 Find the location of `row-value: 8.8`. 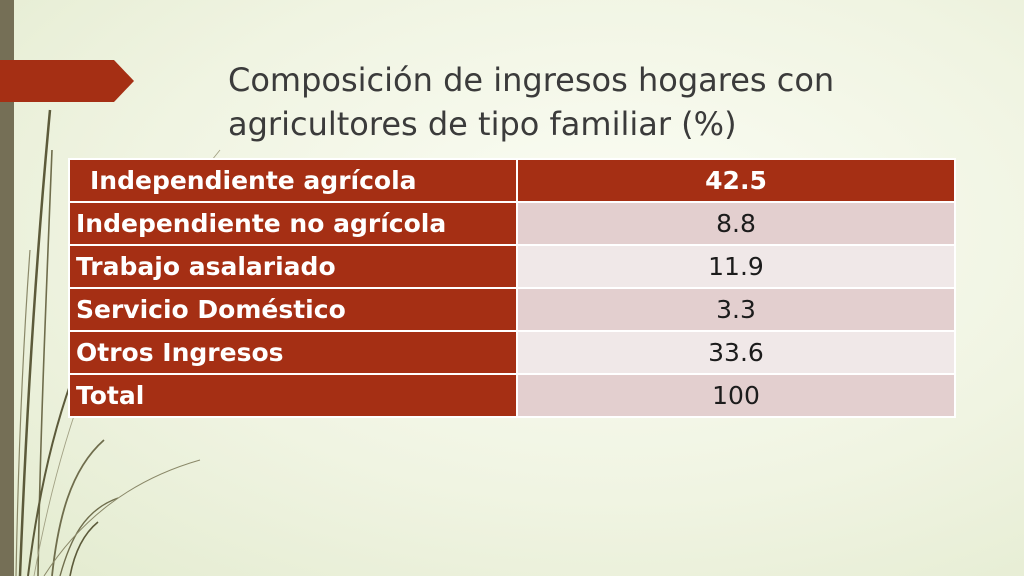

row-value: 8.8 is located at coordinates (736, 223).